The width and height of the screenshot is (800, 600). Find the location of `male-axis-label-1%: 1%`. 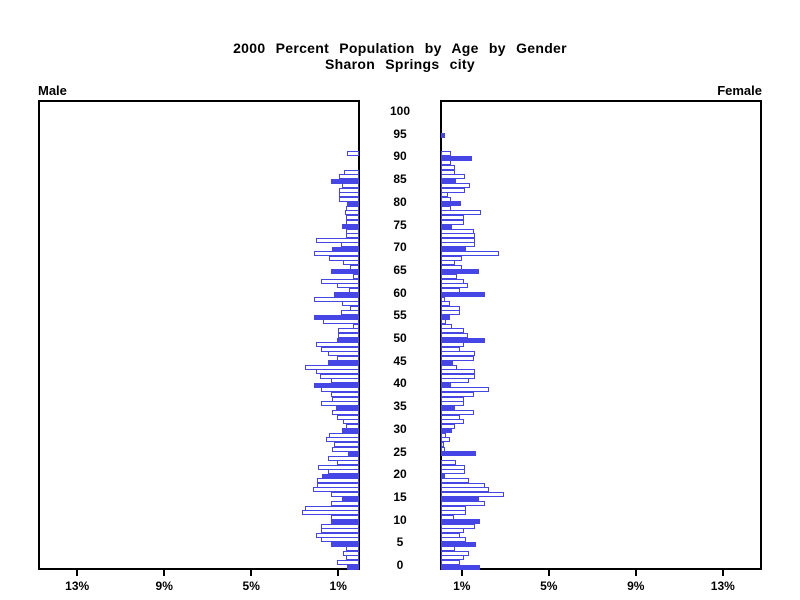

male-axis-label-1%: 1% is located at coordinates (338, 586).